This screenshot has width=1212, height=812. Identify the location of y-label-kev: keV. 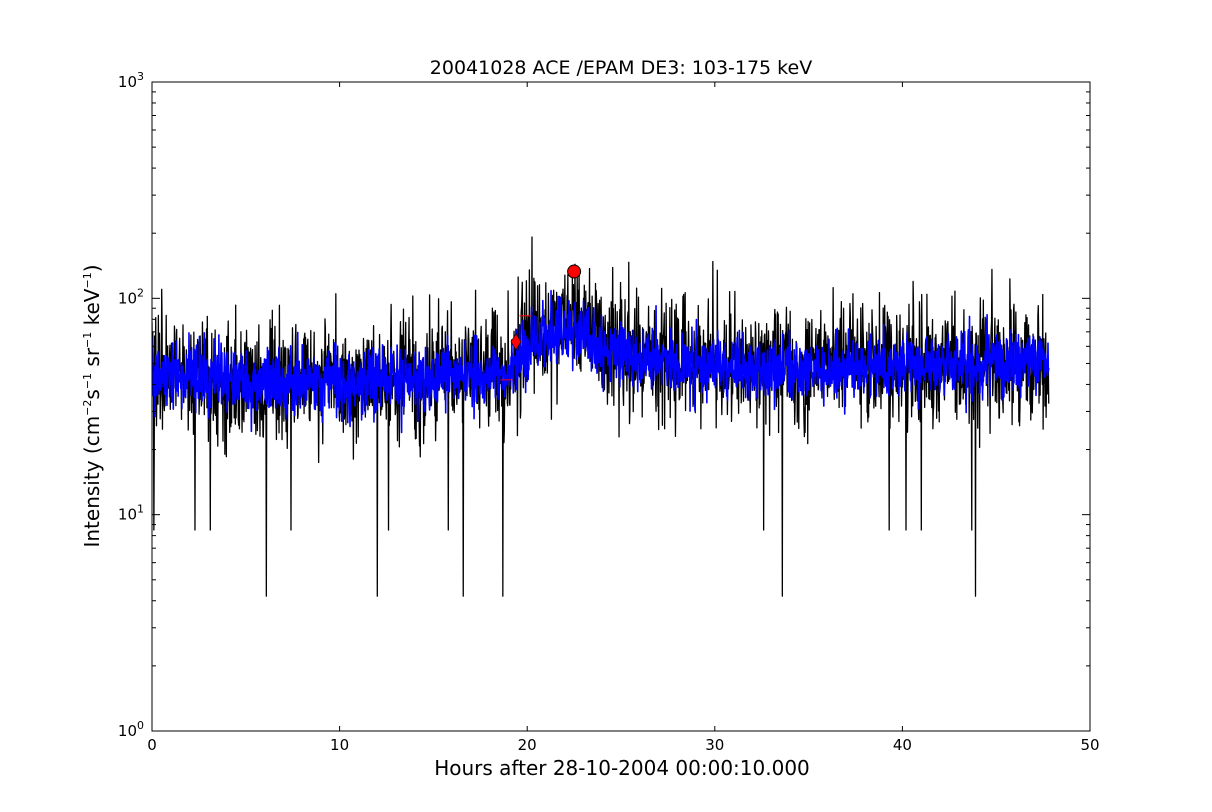
(92, 310).